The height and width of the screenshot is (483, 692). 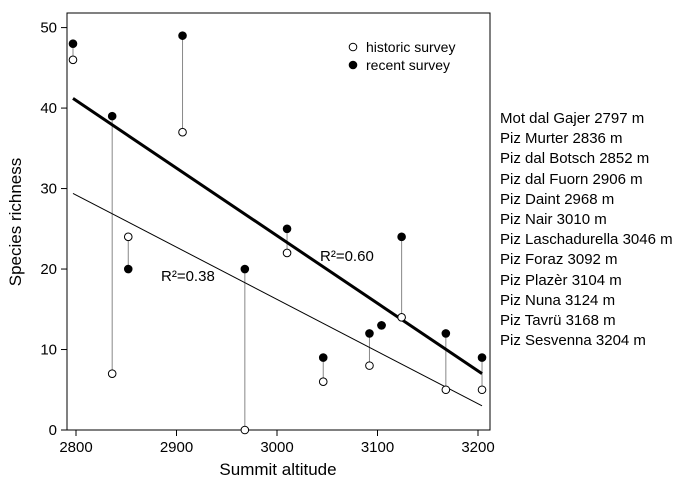 I want to click on summit-label: Piz dal Fuorn 2906 m, so click(x=571, y=179).